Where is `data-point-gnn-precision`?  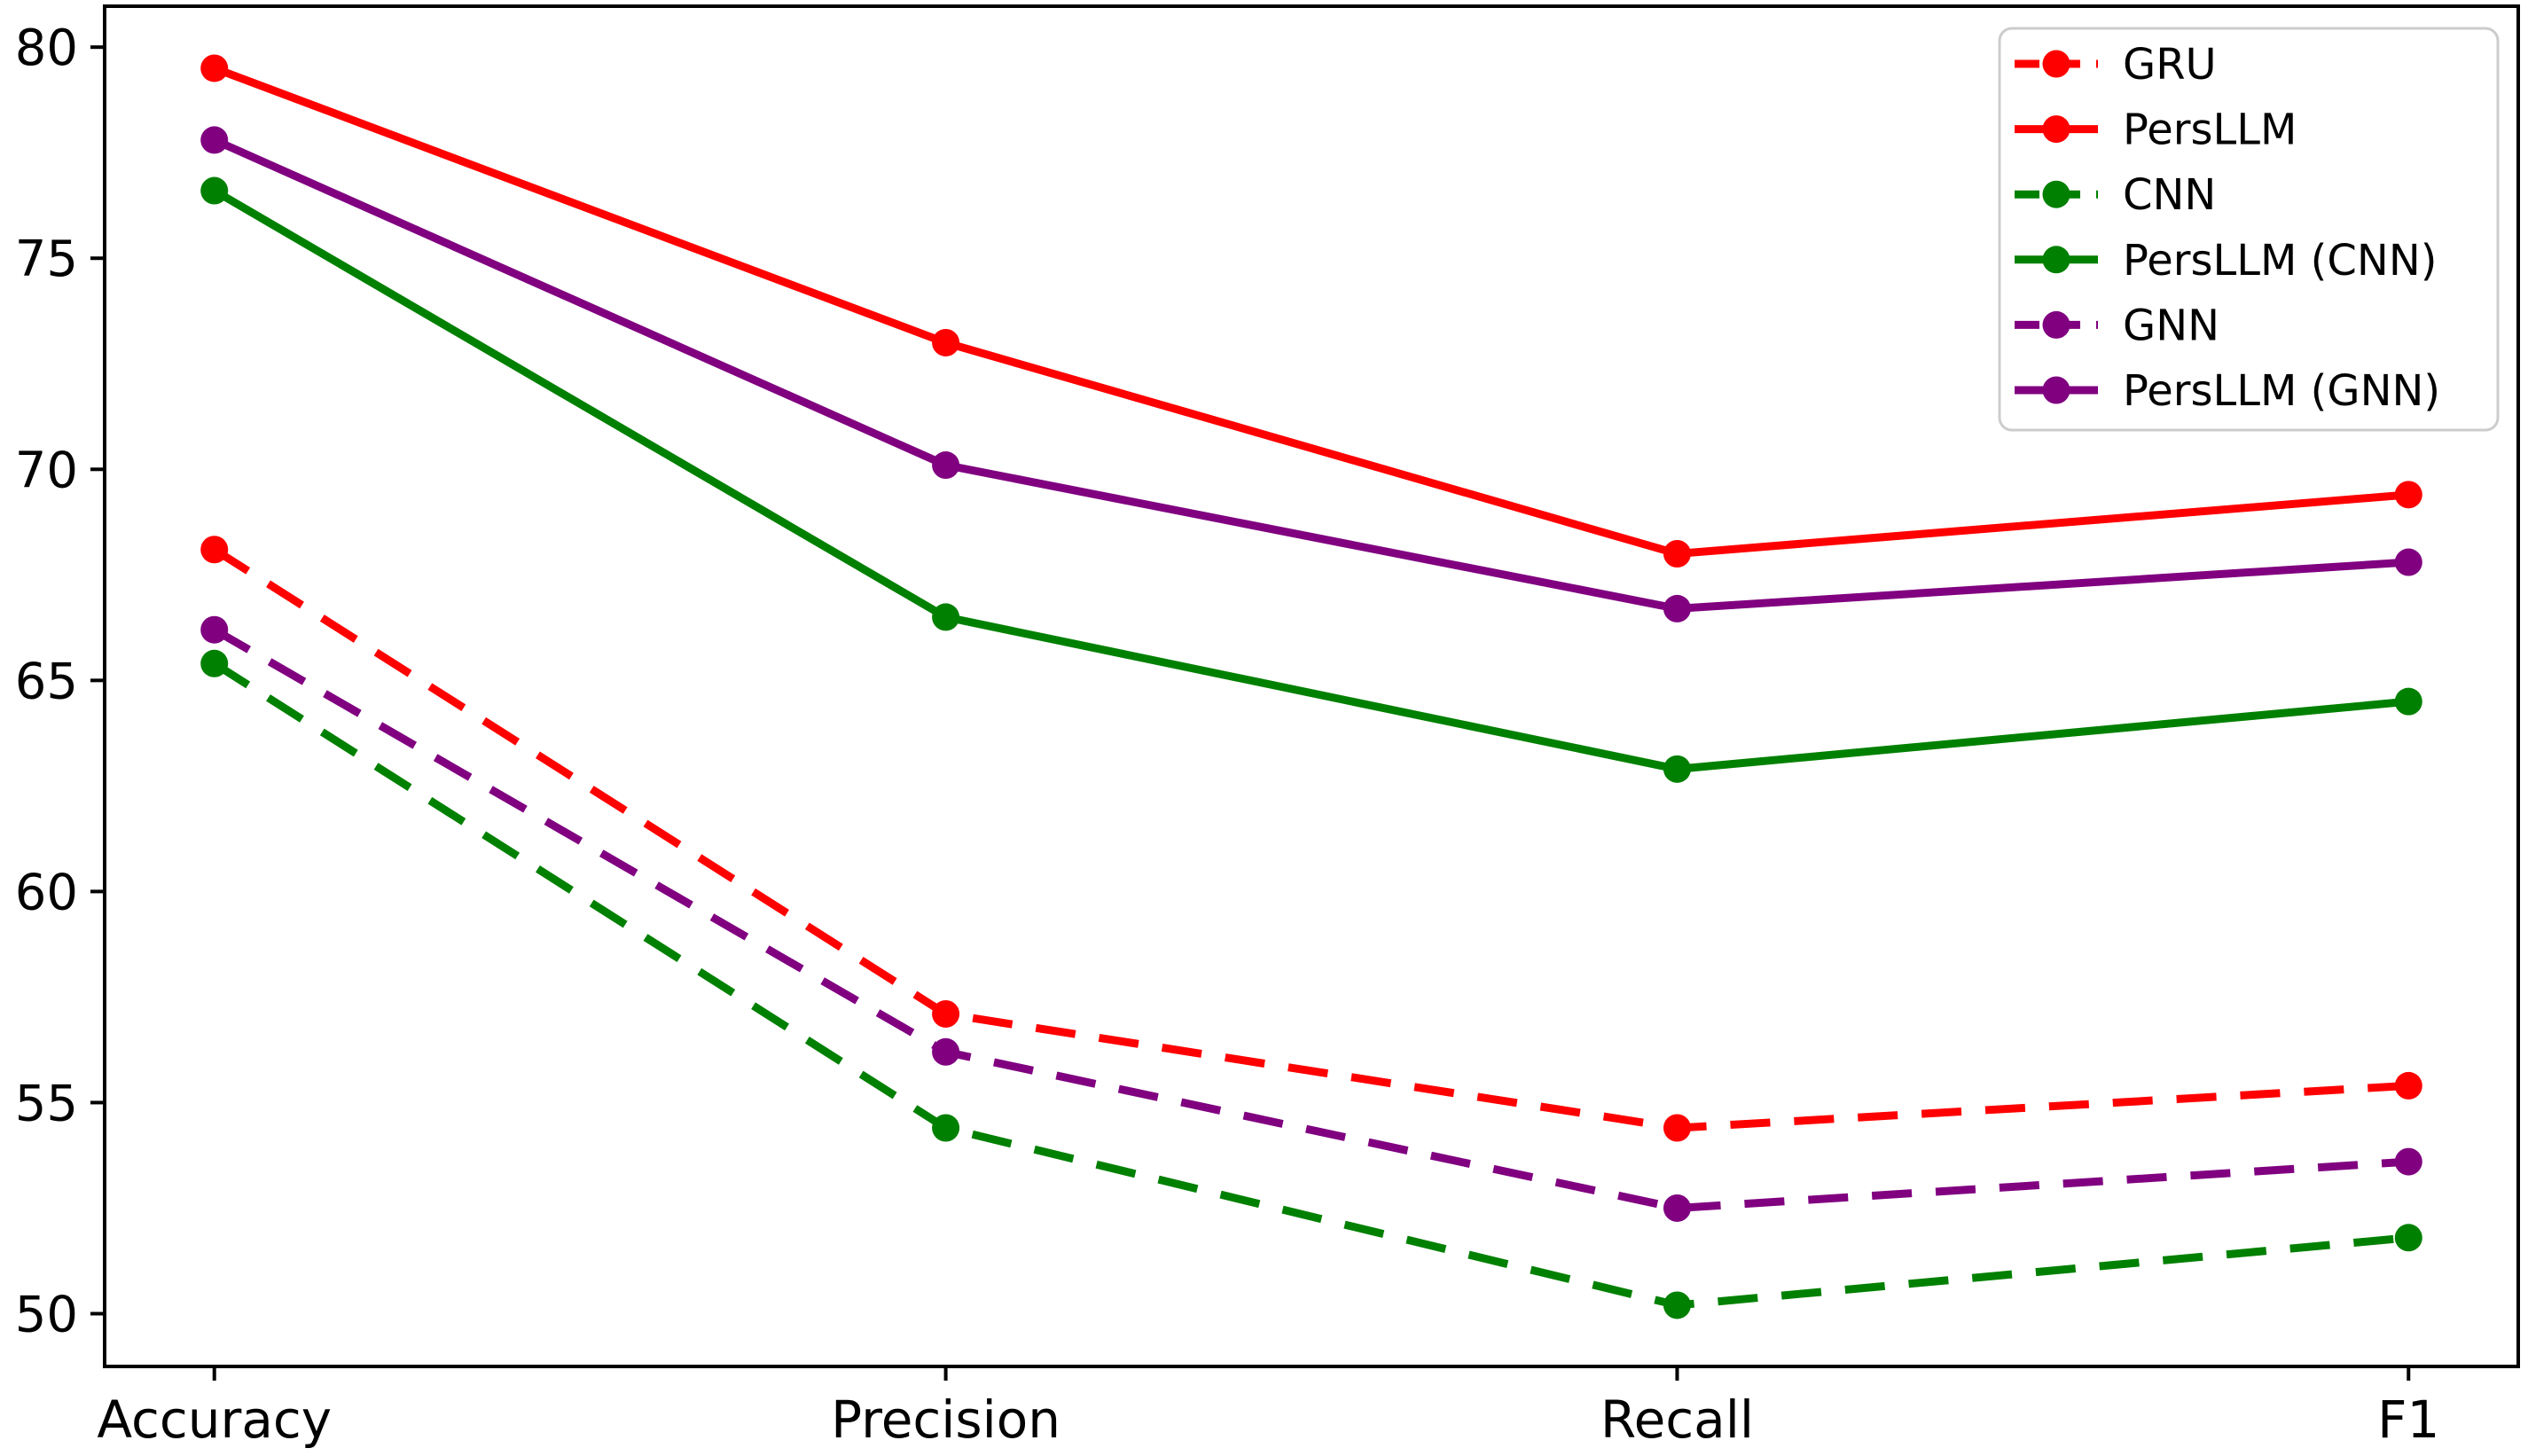
data-point-gnn-precision is located at coordinates (946, 1051).